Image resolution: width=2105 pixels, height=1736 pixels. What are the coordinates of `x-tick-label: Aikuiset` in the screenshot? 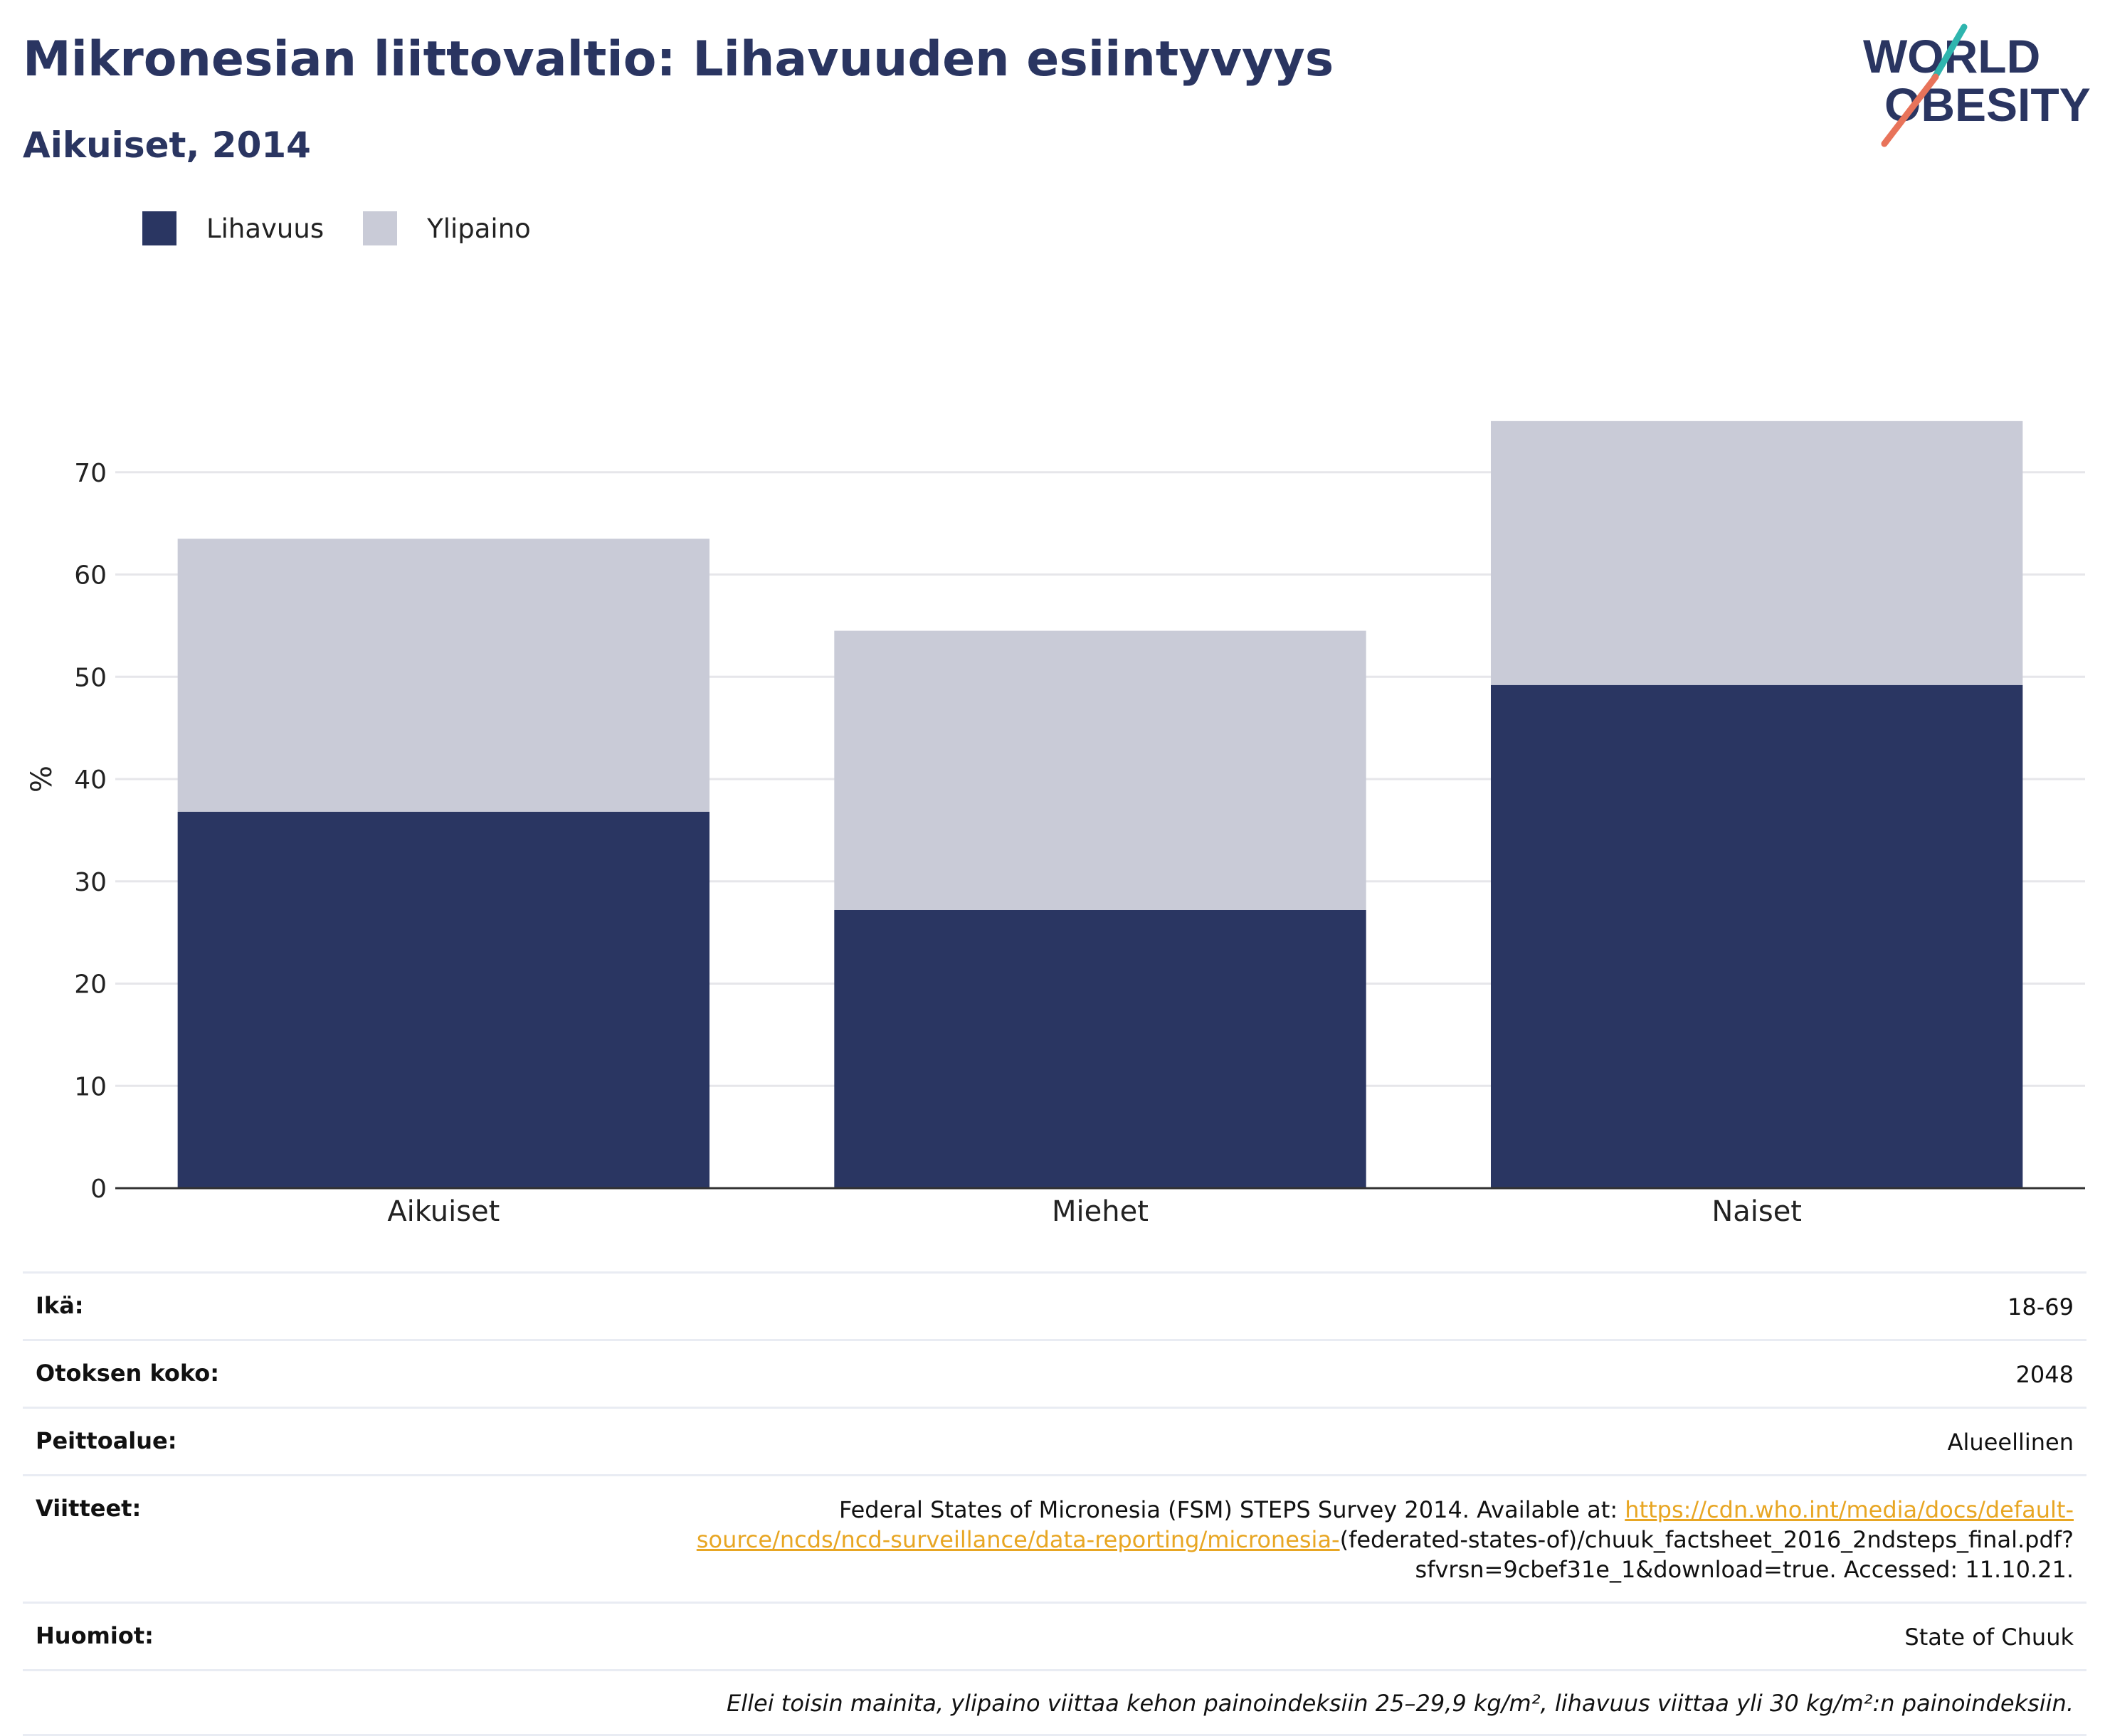 It's located at (443, 1211).